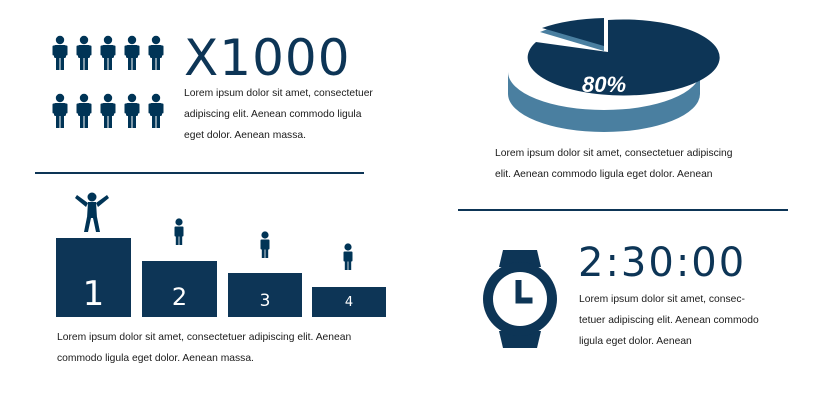 This screenshot has height=404, width=824. I want to click on time-text-line: tetuer adipiscing elit. Aenean commodo, so click(669, 320).